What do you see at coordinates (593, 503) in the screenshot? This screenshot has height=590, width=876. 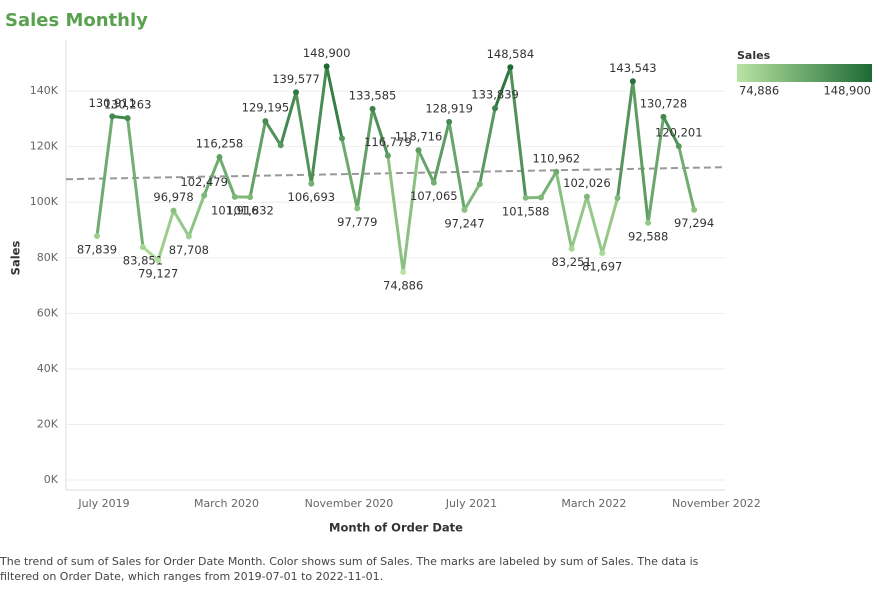 I see `x-tick-label: March 2022` at bounding box center [593, 503].